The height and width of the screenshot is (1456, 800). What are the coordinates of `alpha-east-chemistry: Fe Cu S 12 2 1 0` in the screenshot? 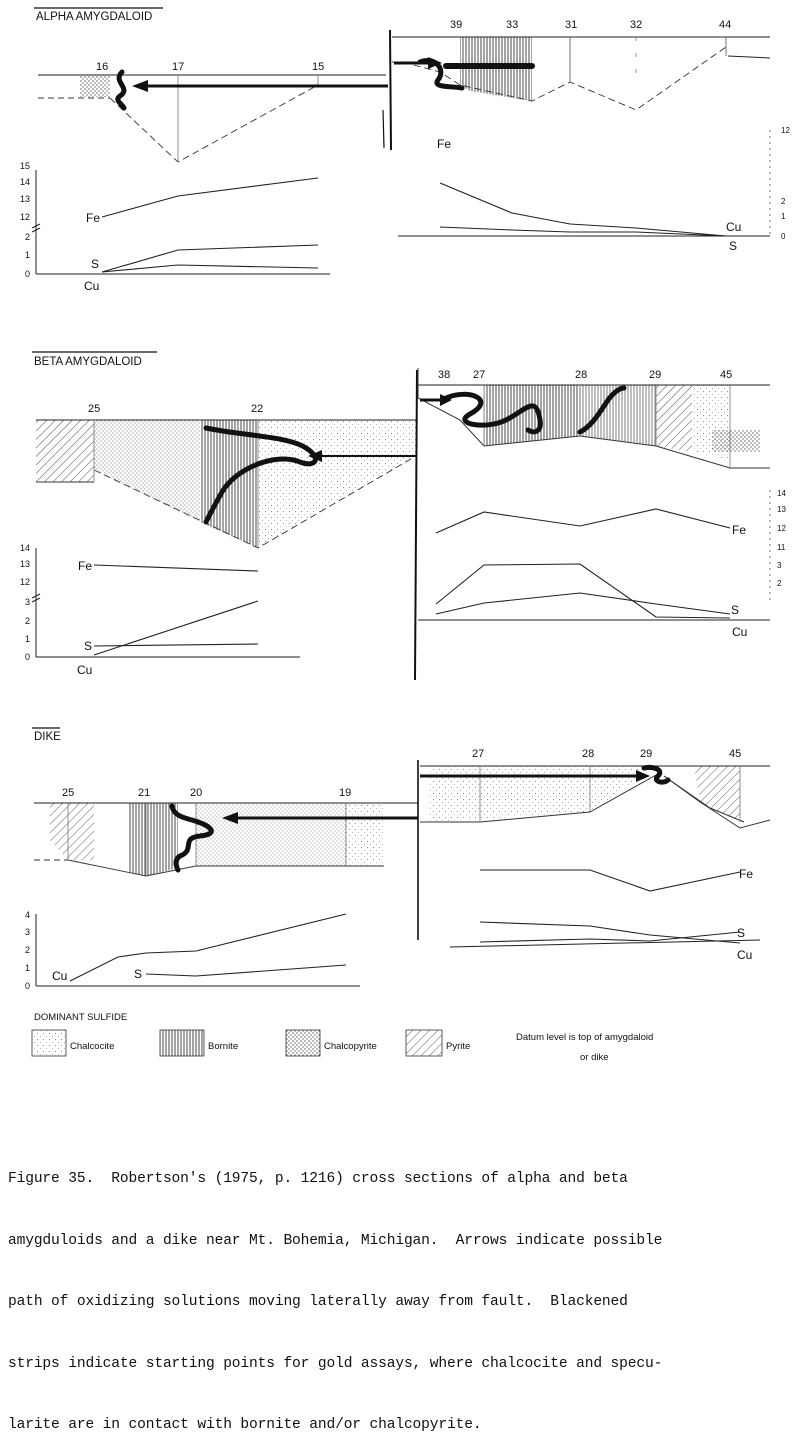 It's located at (594, 189).